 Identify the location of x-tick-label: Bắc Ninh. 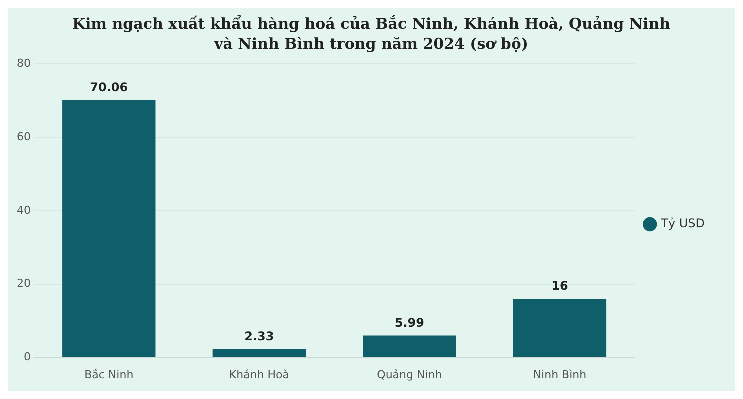
(109, 375).